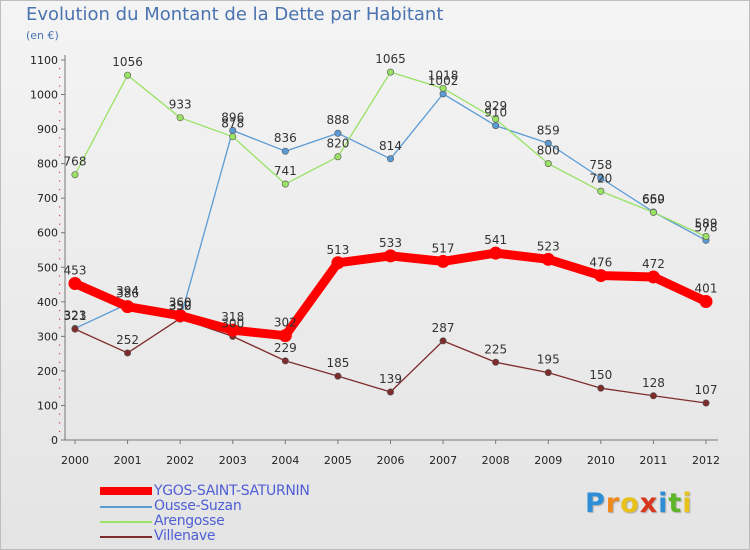 The width and height of the screenshot is (750, 550). What do you see at coordinates (338, 460) in the screenshot?
I see `x-tick-label: 2005` at bounding box center [338, 460].